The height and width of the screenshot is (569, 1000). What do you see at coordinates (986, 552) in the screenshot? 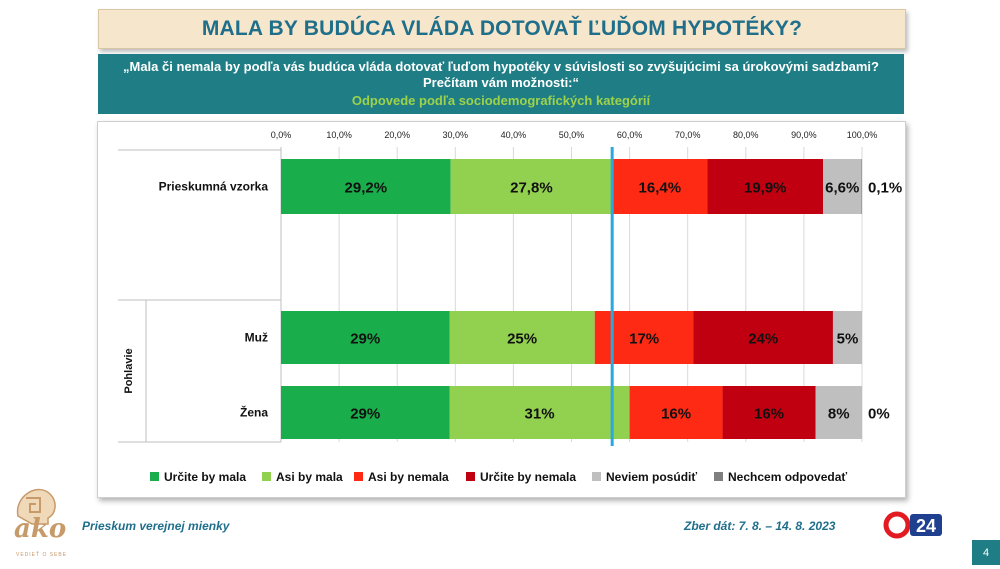
I see `page-number: 4` at bounding box center [986, 552].